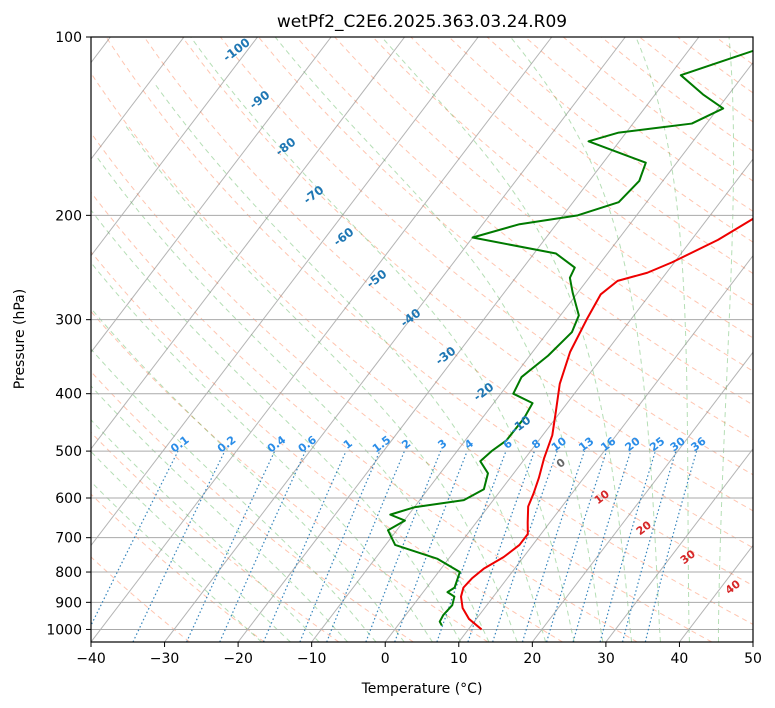 The image size is (775, 708). Describe the element at coordinates (308, 444) in the screenshot. I see `mixing-ratio-label: 0.6` at that location.